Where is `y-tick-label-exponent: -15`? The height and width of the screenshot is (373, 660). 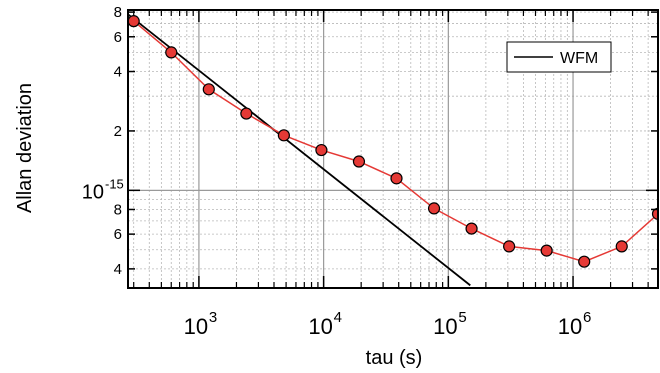
y-tick-label-exponent: -15 is located at coordinates (114, 183).